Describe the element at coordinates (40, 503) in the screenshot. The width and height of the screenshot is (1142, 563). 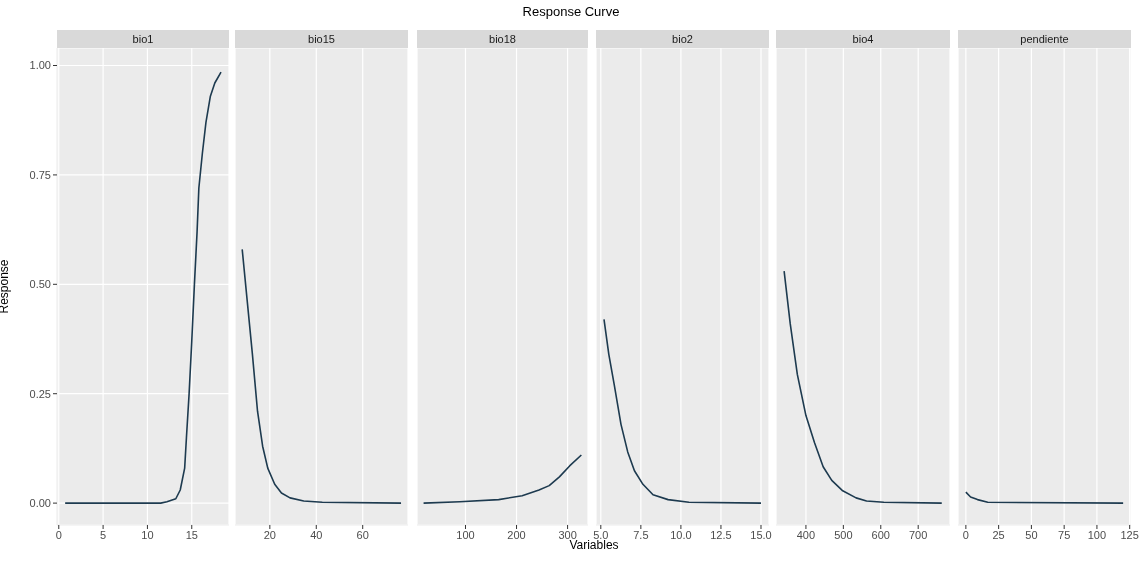
I see `y-tick-label: 0.00` at that location.